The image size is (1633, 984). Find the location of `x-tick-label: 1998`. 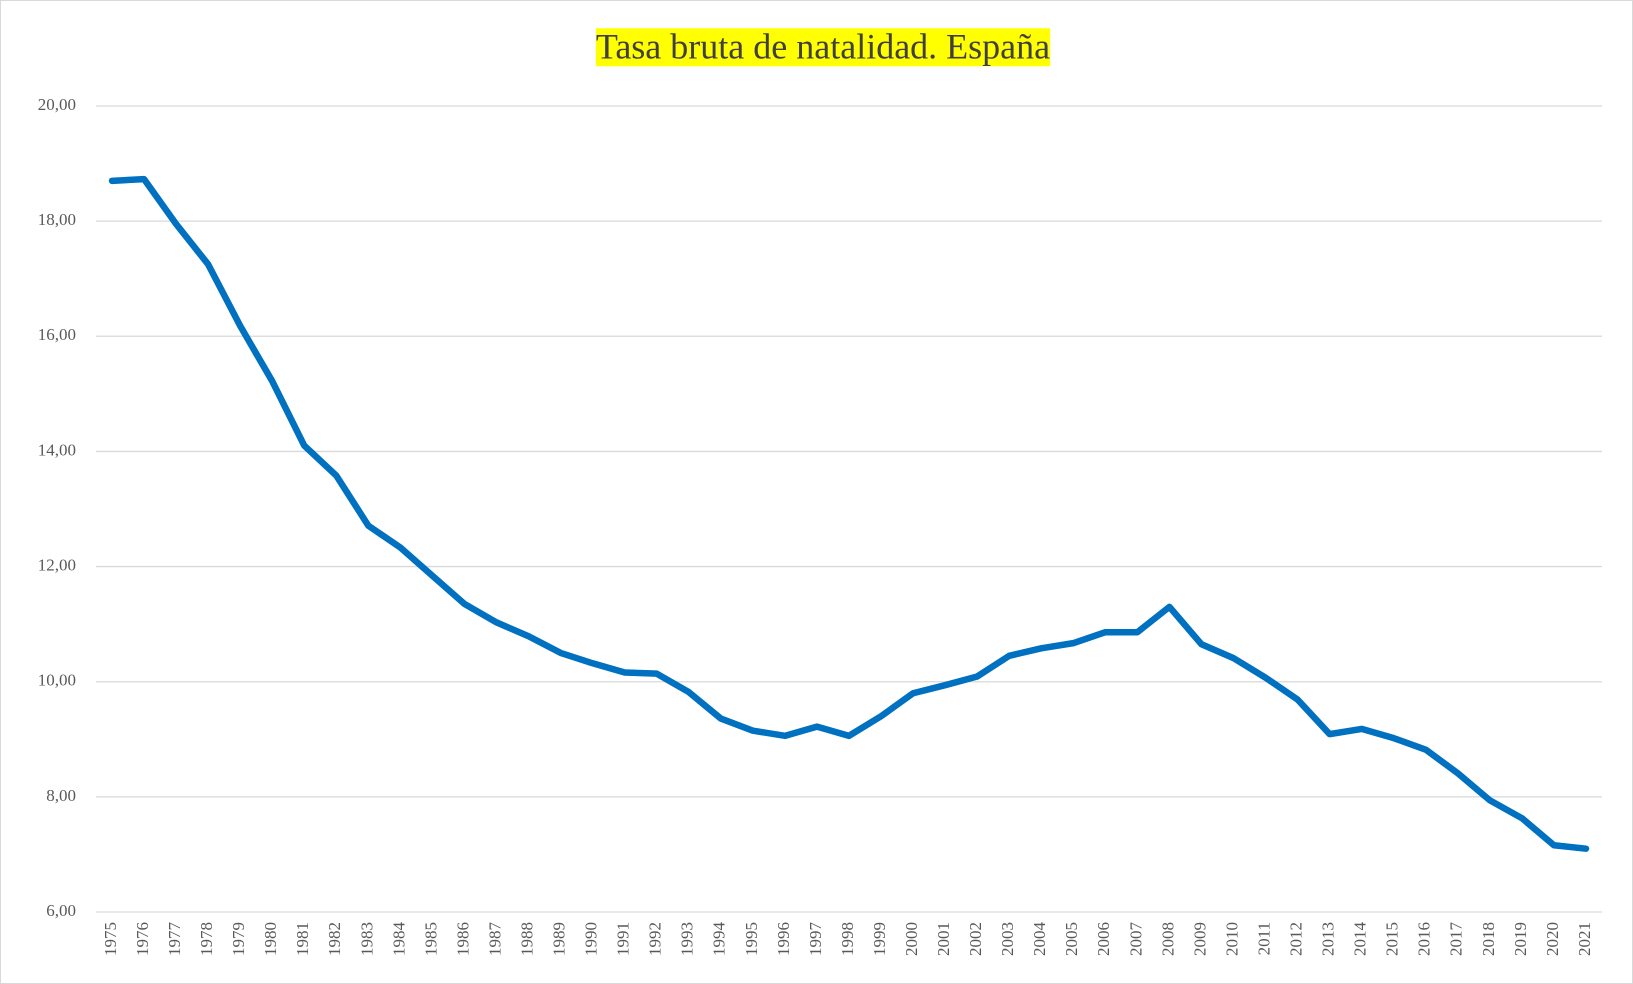

x-tick-label: 1998 is located at coordinates (847, 939).